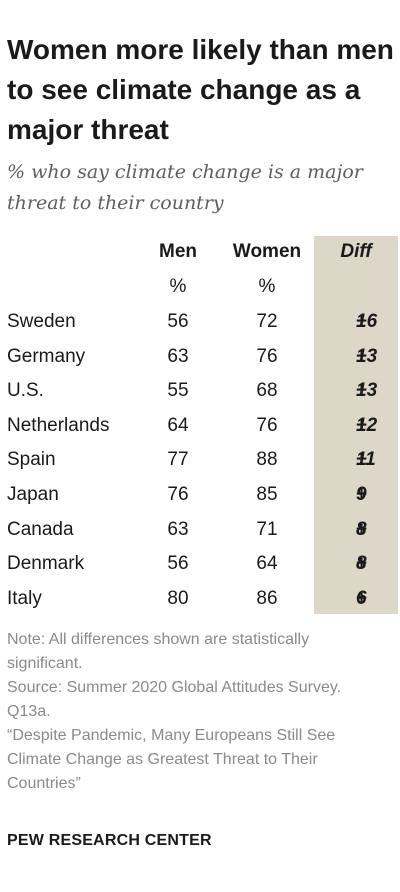 This screenshot has width=400, height=892. I want to click on diff-number: 16, so click(367, 321).